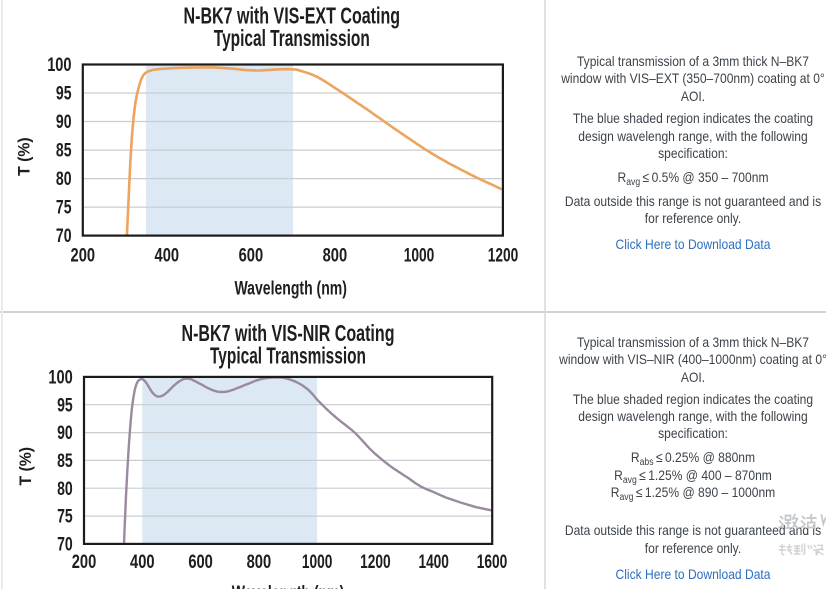 The image size is (826, 590). Describe the element at coordinates (433, 562) in the screenshot. I see `svg-text: 1400` at that location.